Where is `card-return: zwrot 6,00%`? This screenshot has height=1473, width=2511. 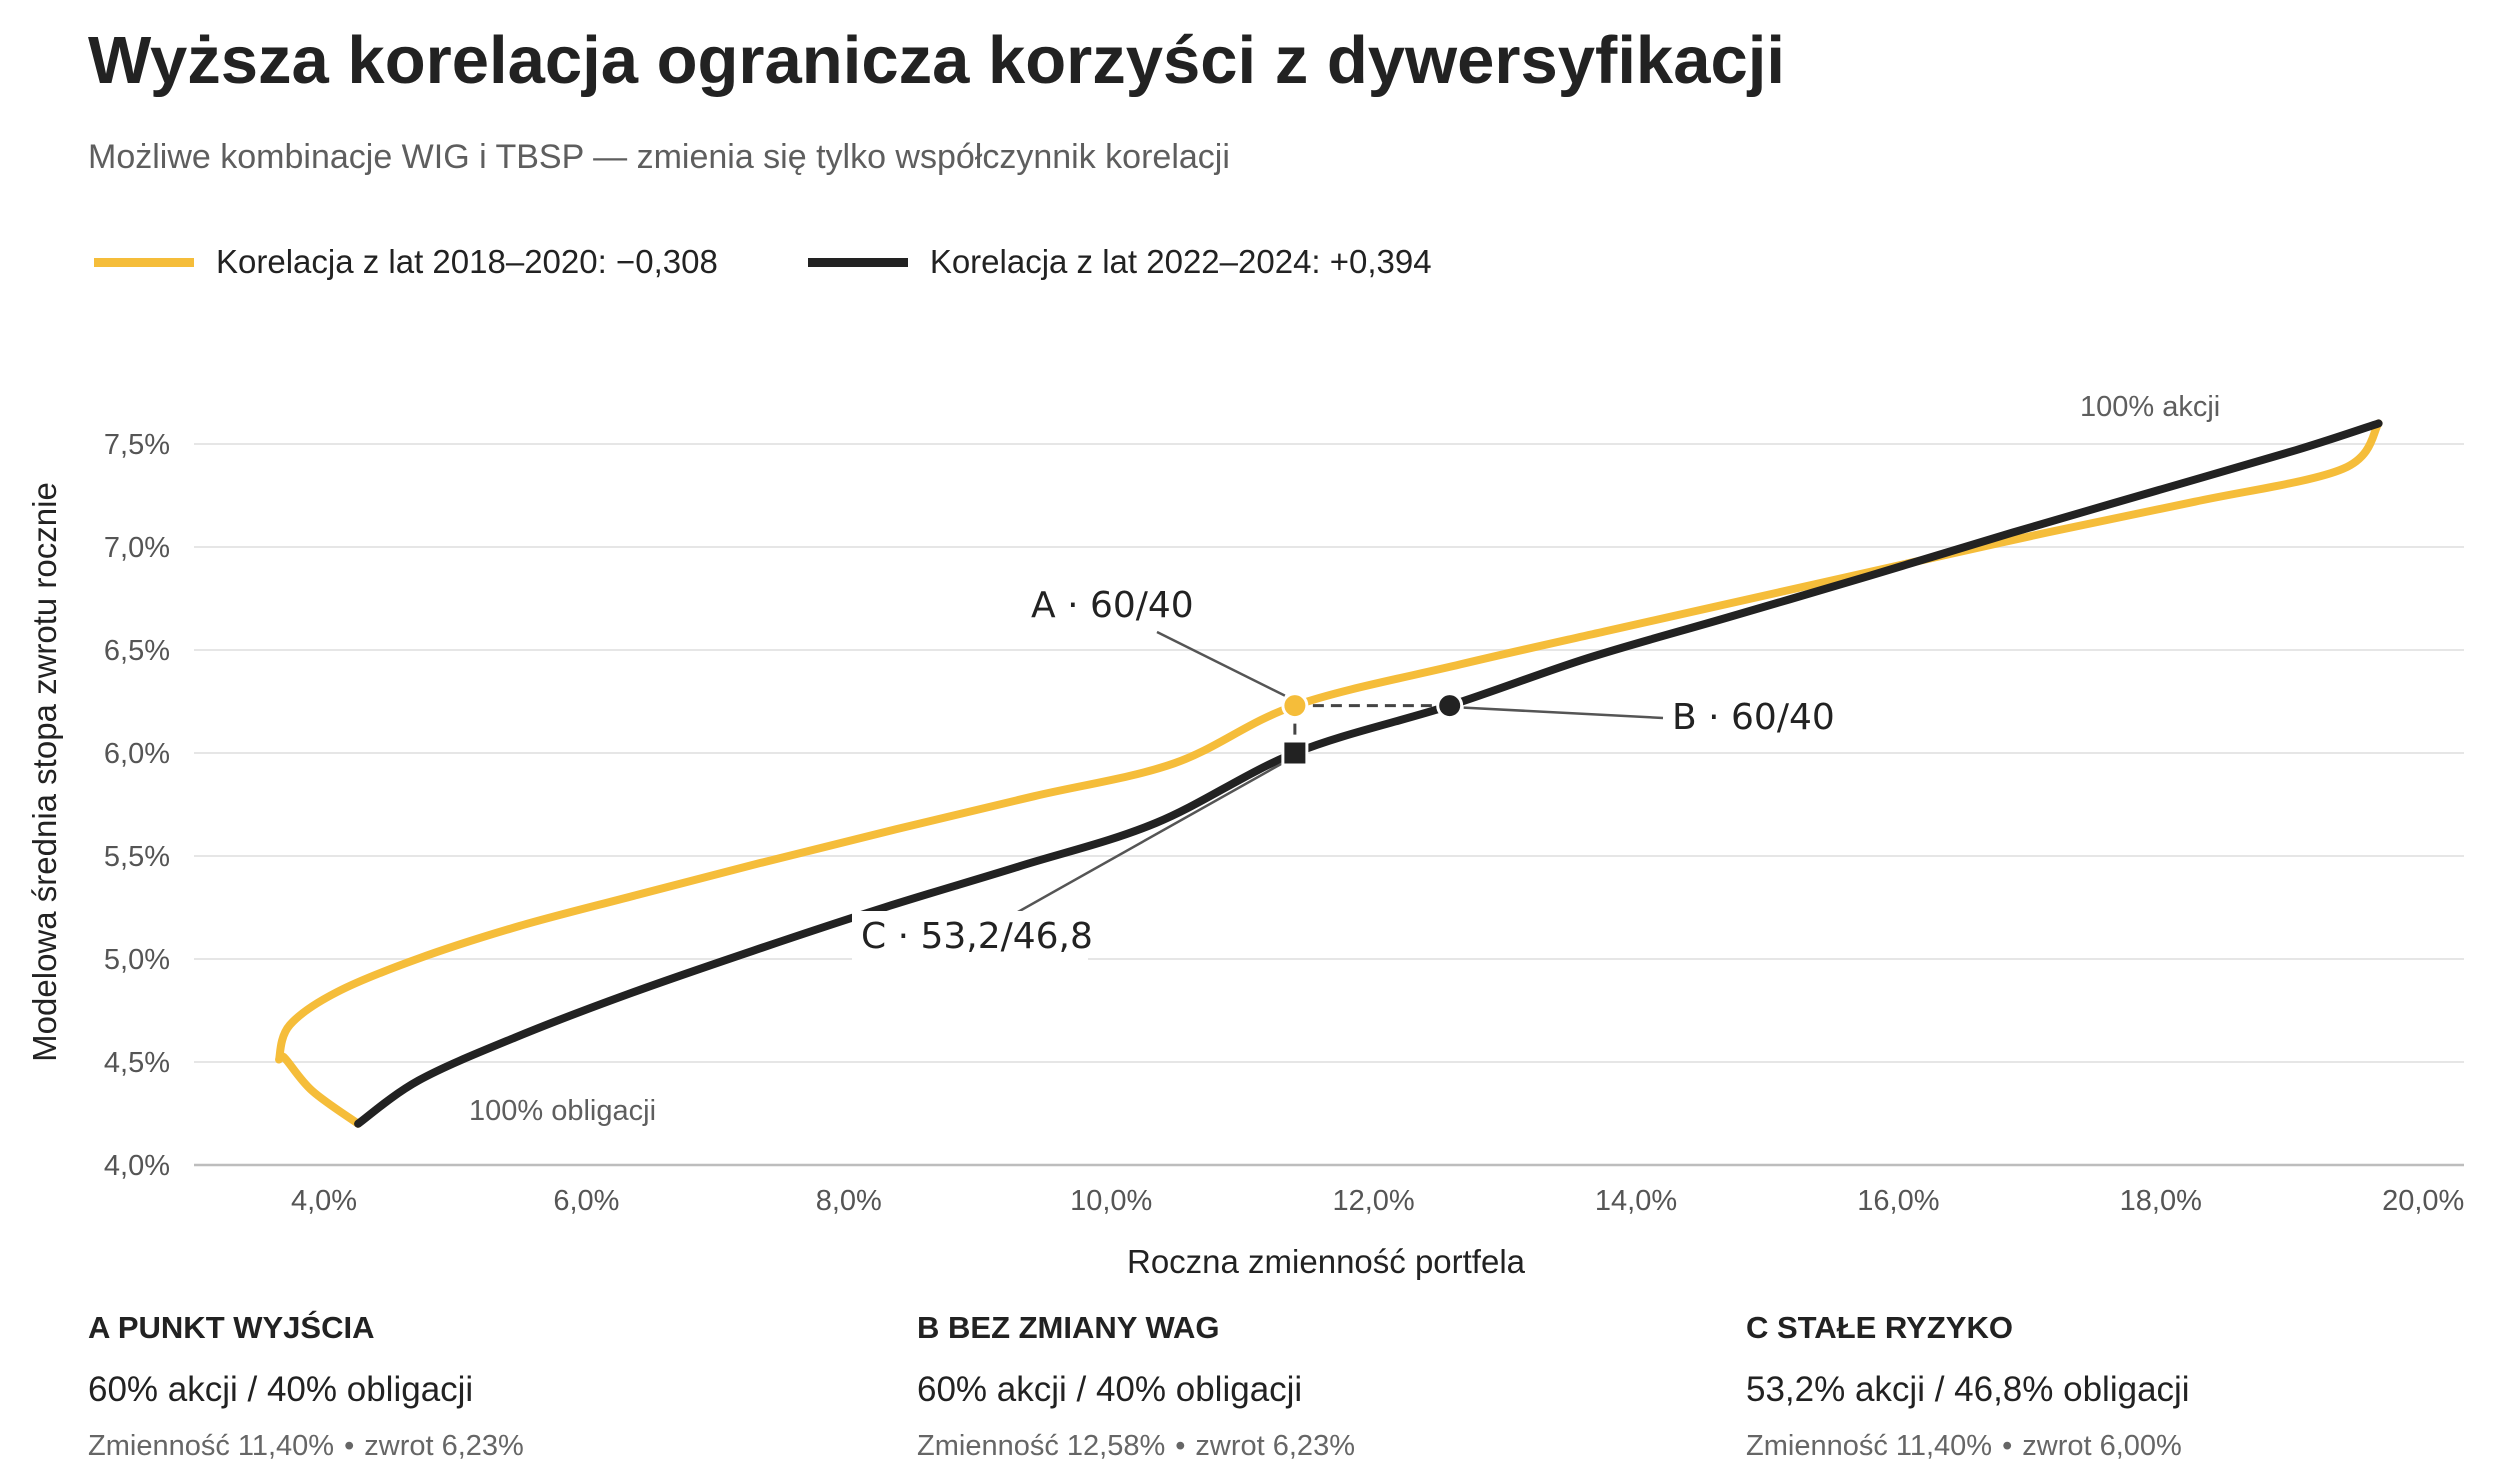
card-return: zwrot 6,00% is located at coordinates (2102, 1446).